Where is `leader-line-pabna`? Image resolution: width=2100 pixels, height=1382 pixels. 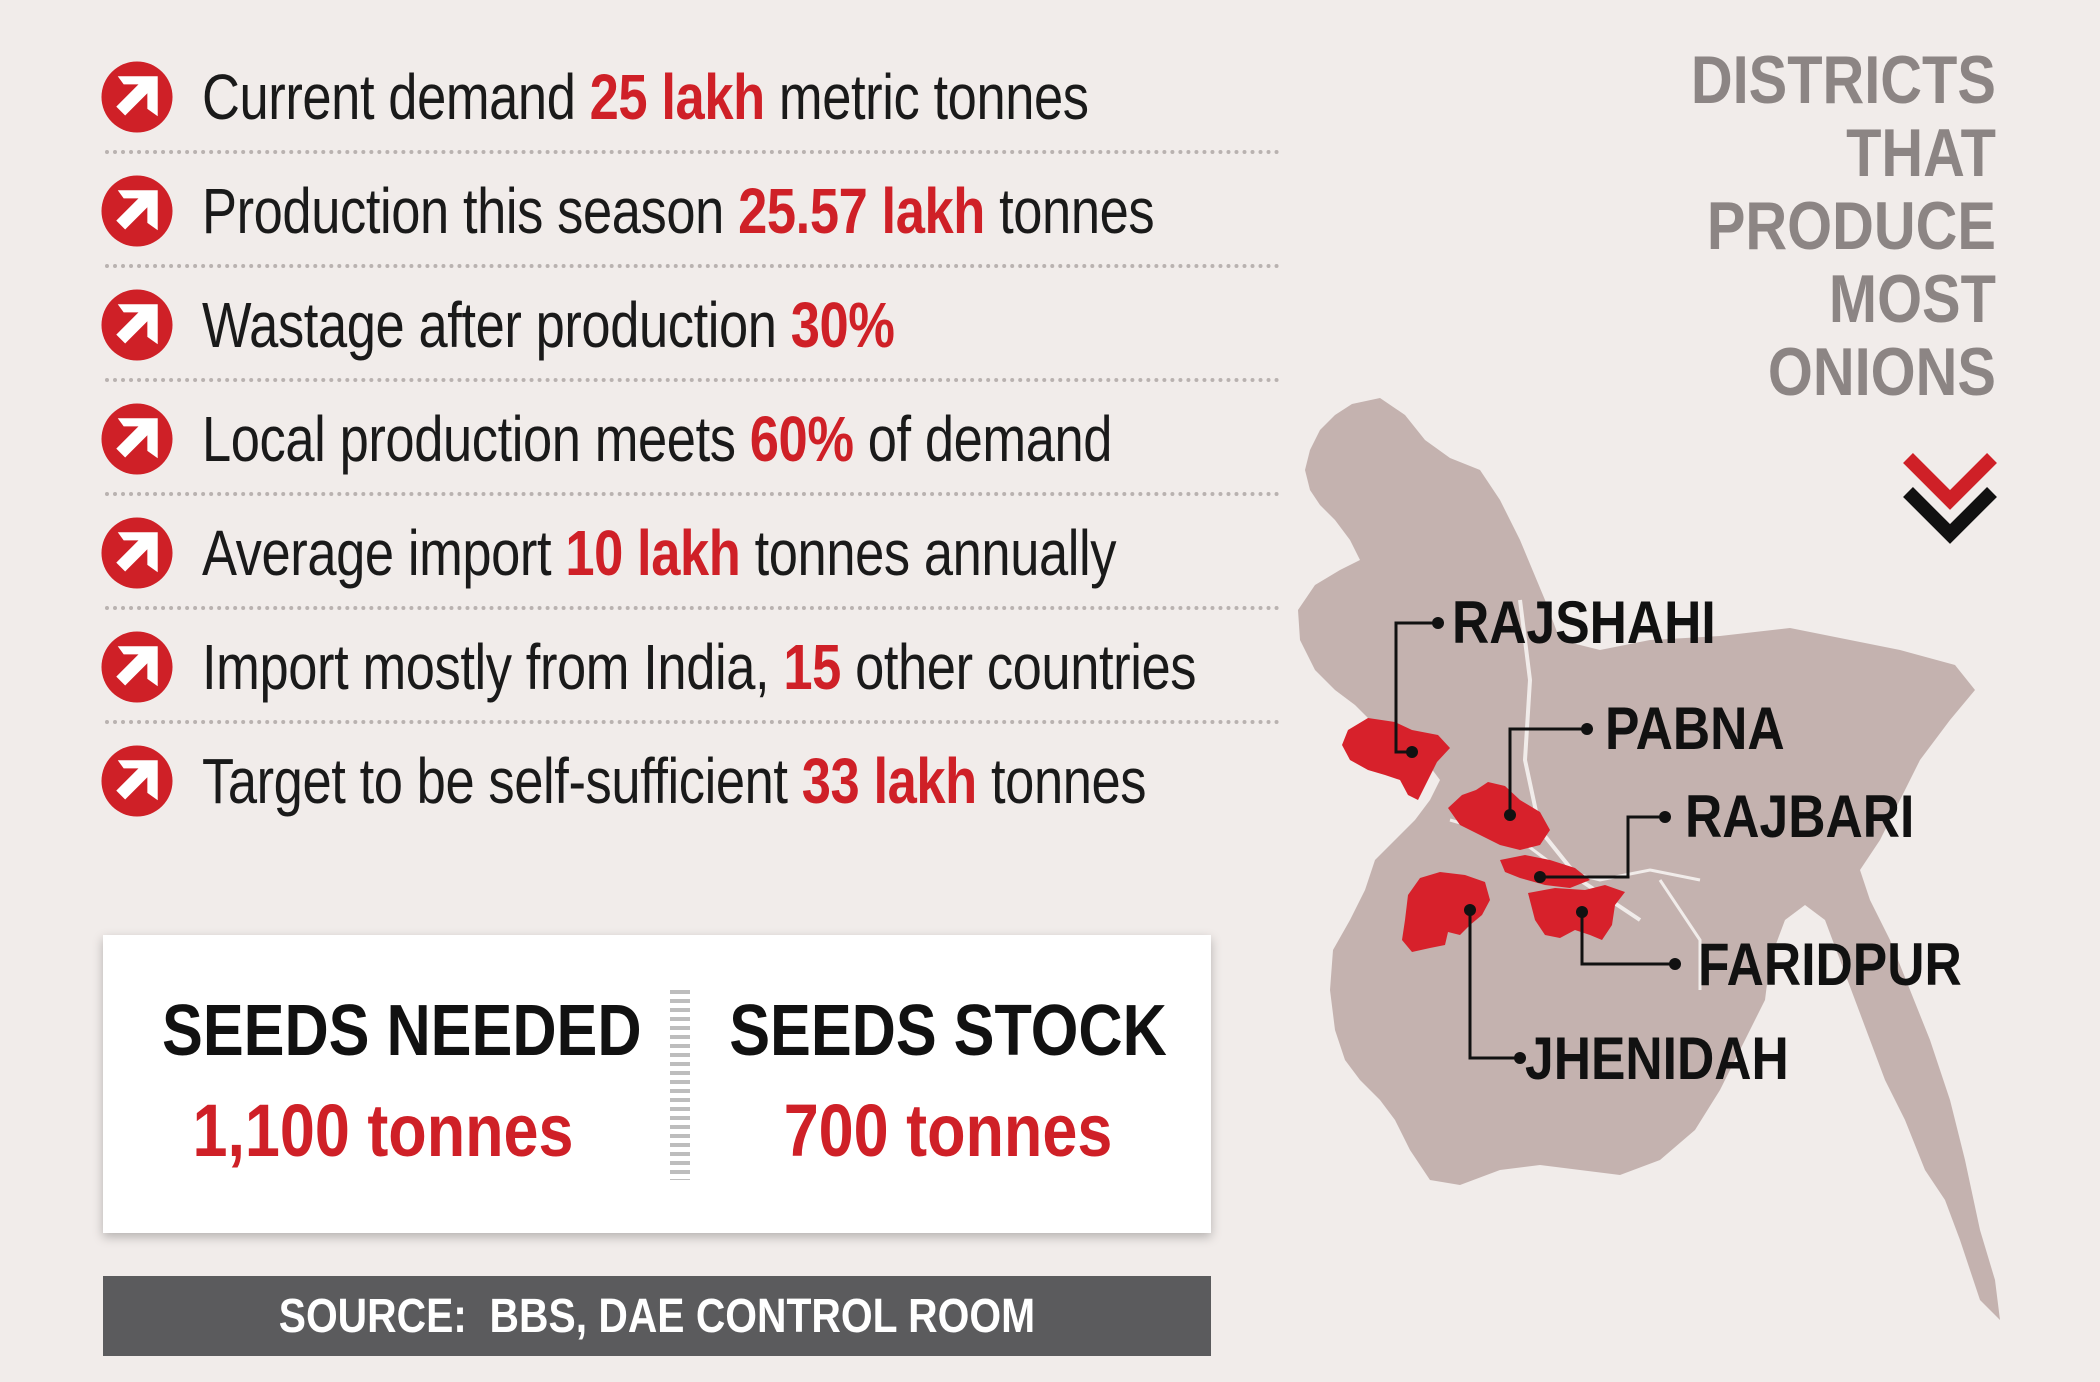
leader-line-pabna is located at coordinates (1547, 771).